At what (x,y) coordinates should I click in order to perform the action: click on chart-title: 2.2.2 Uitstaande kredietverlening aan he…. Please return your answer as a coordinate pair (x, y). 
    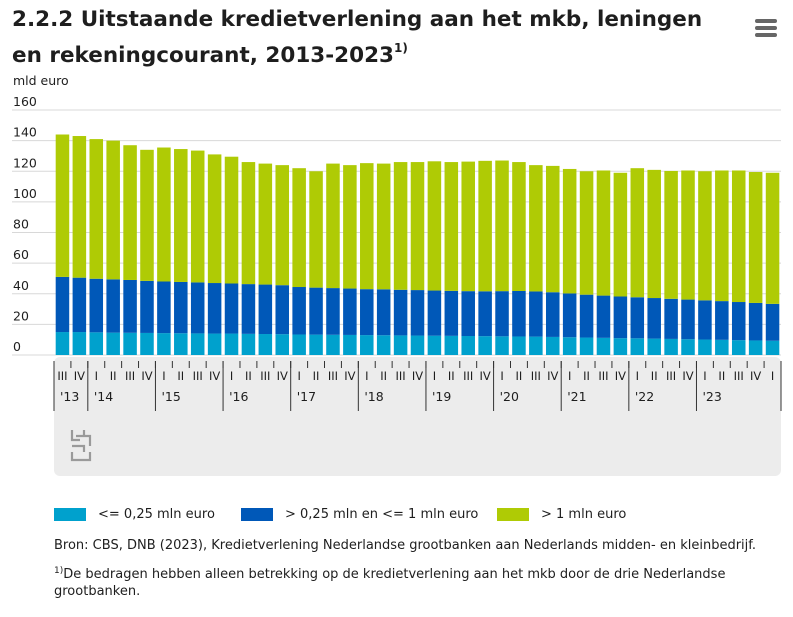
    Looking at the image, I should click on (362, 38).